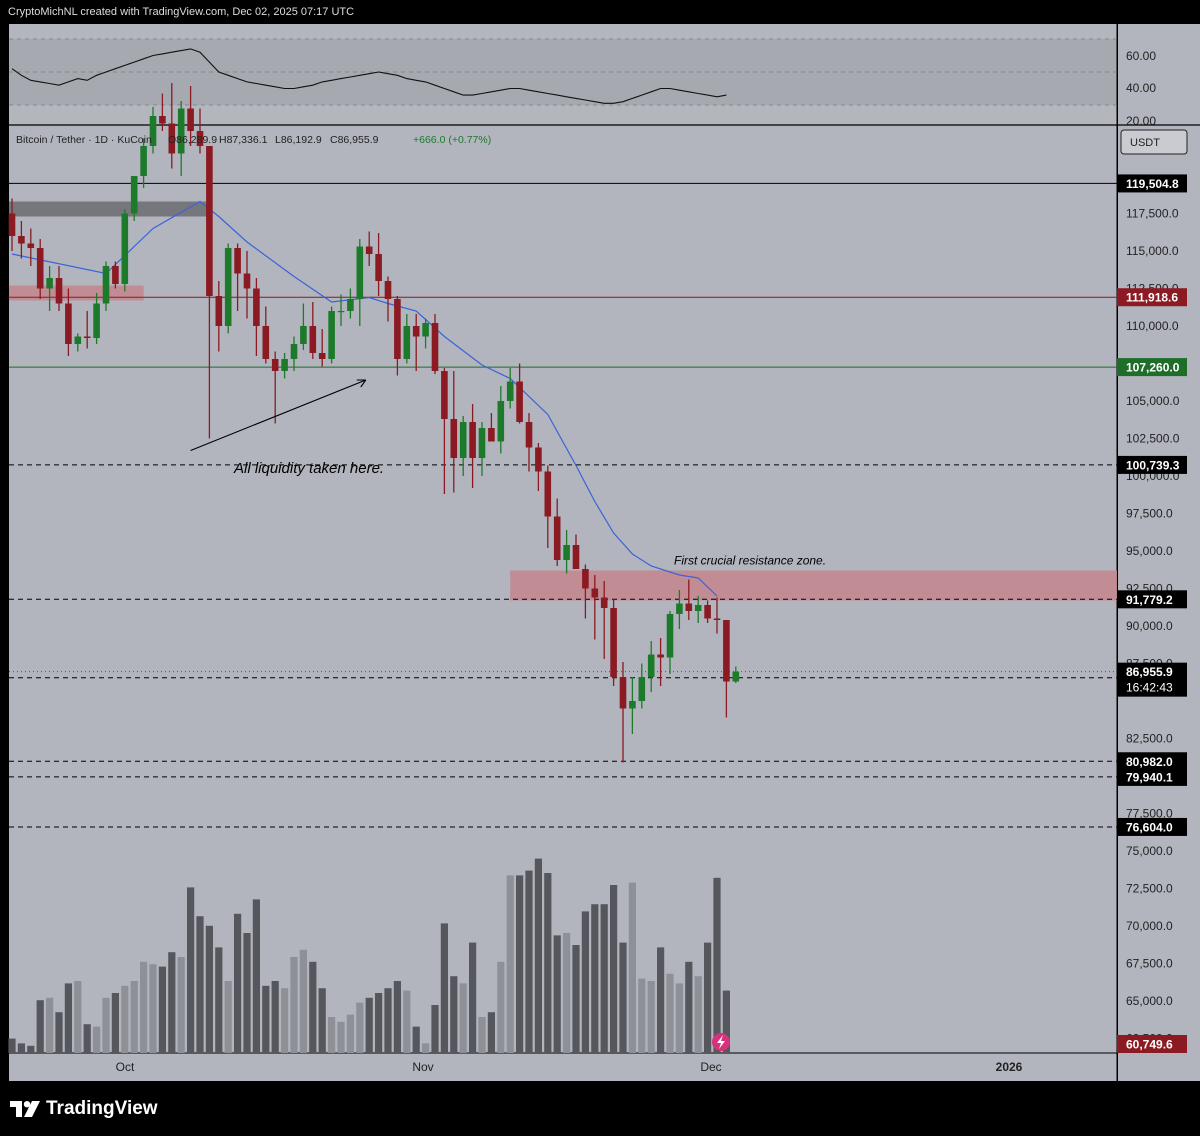 This screenshot has width=1200, height=1136. What do you see at coordinates (1141, 56) in the screenshot?
I see `rsi-tick-label: 60.00` at bounding box center [1141, 56].